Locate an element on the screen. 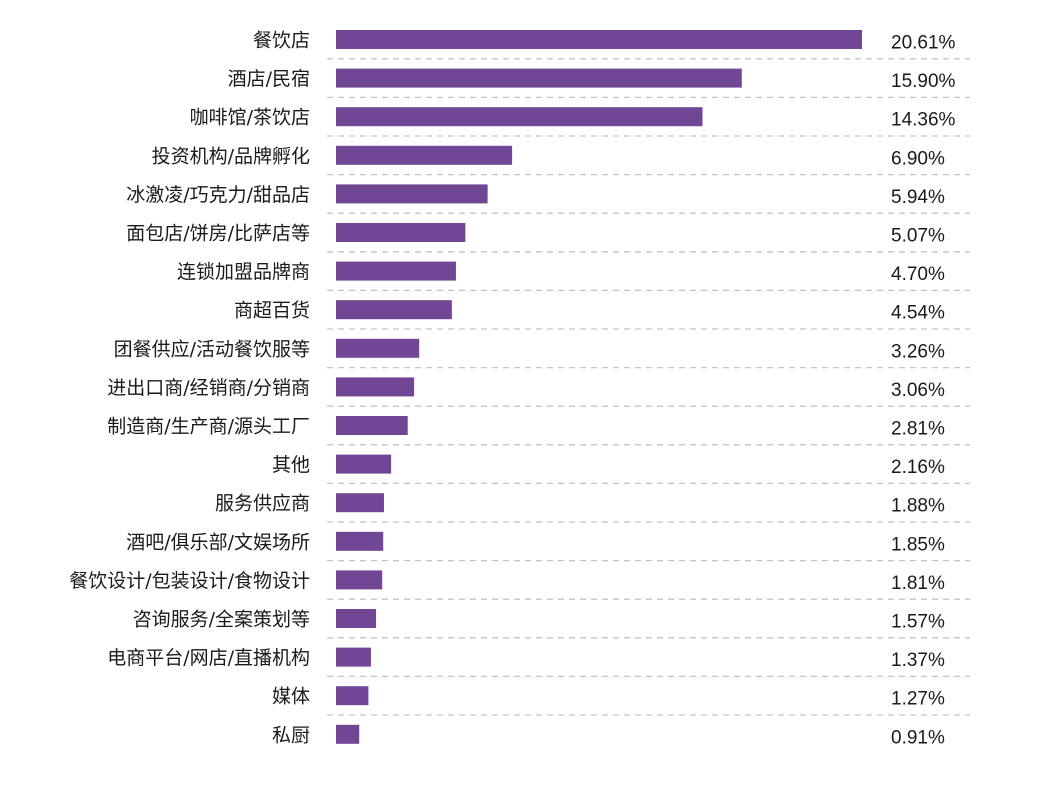  category-label: 媒体 is located at coordinates (291, 697).